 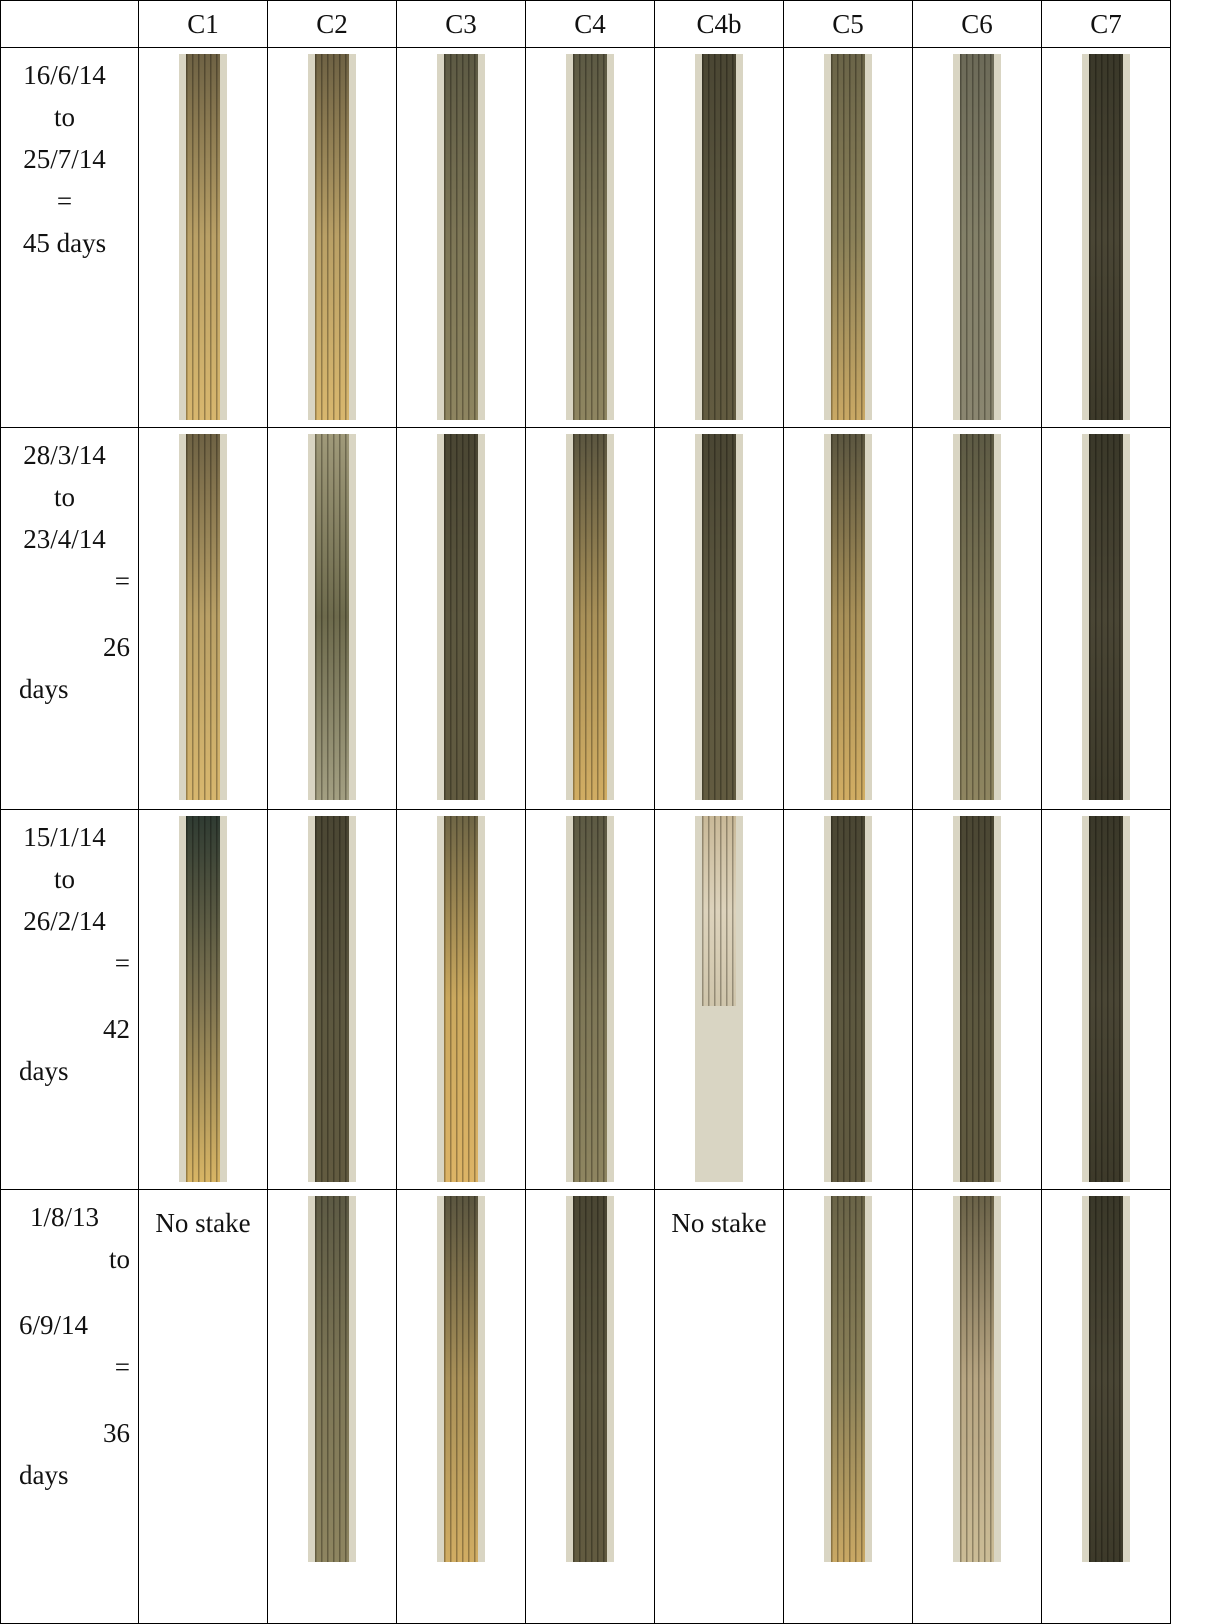 I want to click on period-cell: 1/8/13 to 6/9/14 = 36 days, so click(x=69, y=1406).